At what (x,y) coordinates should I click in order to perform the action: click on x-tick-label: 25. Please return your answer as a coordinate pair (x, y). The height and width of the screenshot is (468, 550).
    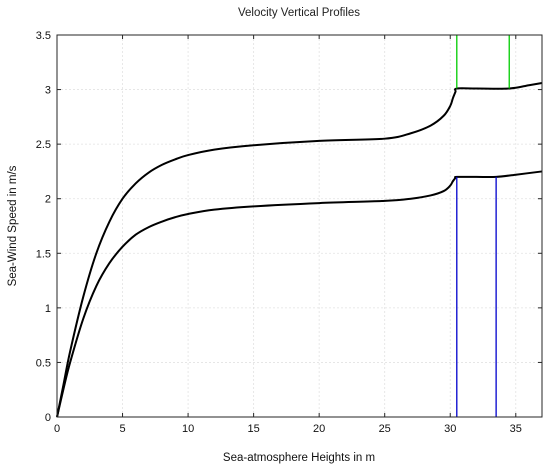
    Looking at the image, I should click on (385, 429).